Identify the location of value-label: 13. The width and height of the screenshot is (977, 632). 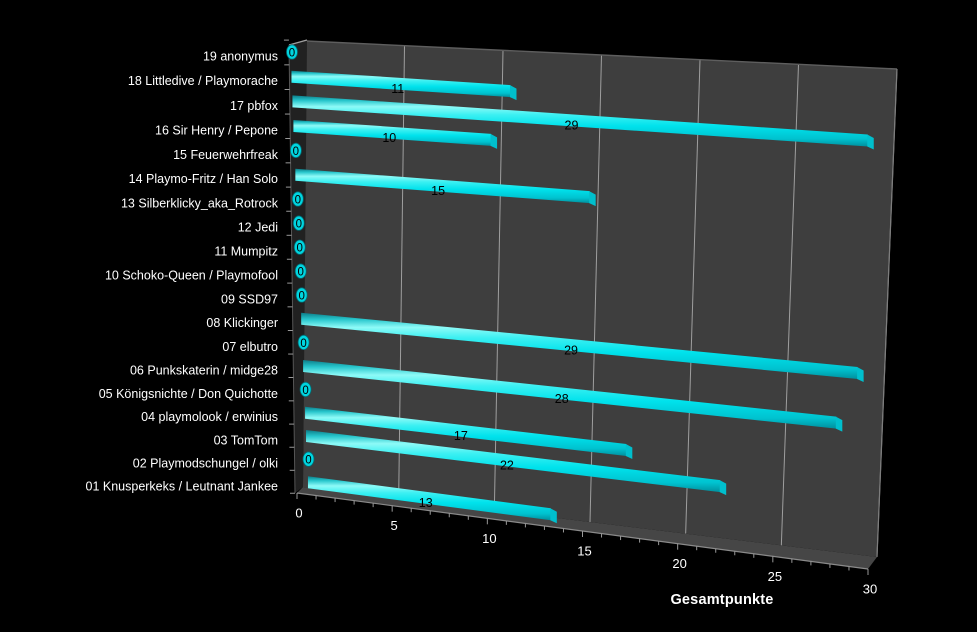
(426, 503).